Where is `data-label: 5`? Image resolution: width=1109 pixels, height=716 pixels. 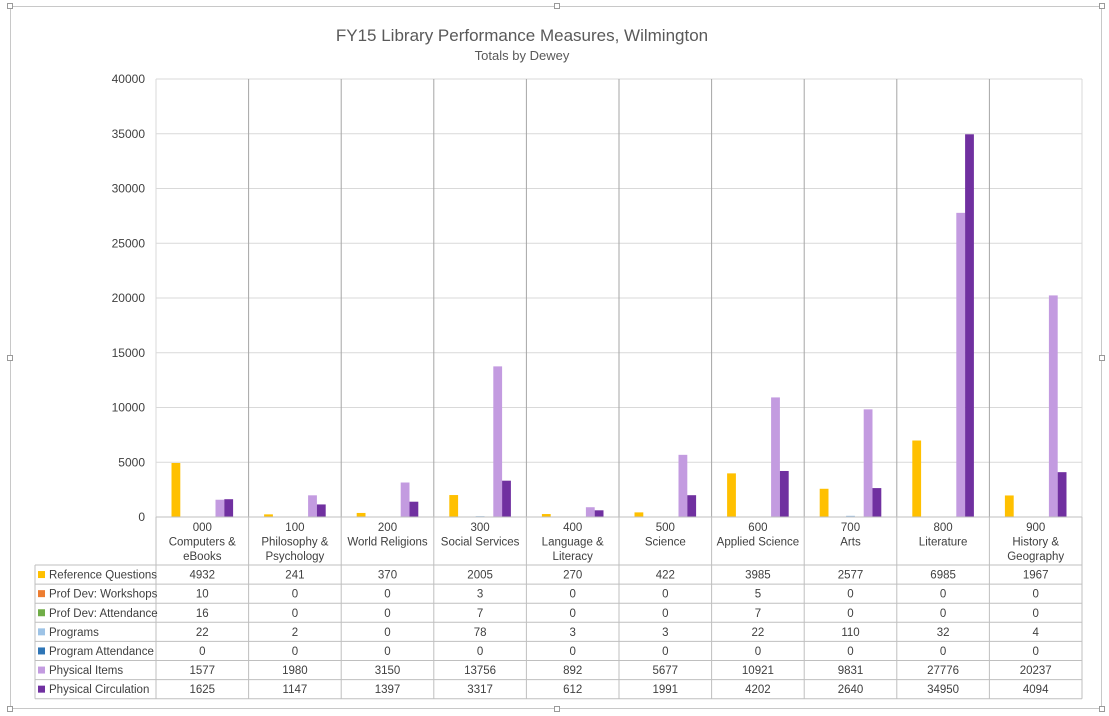 data-label: 5 is located at coordinates (758, 595).